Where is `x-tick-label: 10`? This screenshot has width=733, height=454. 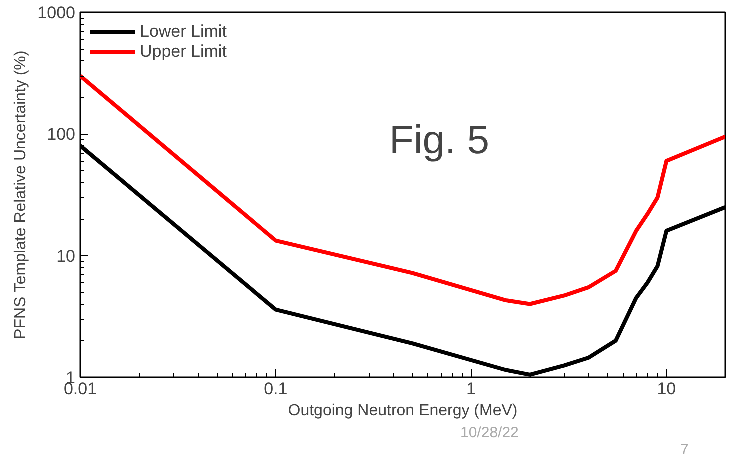 x-tick-label: 10 is located at coordinates (666, 389).